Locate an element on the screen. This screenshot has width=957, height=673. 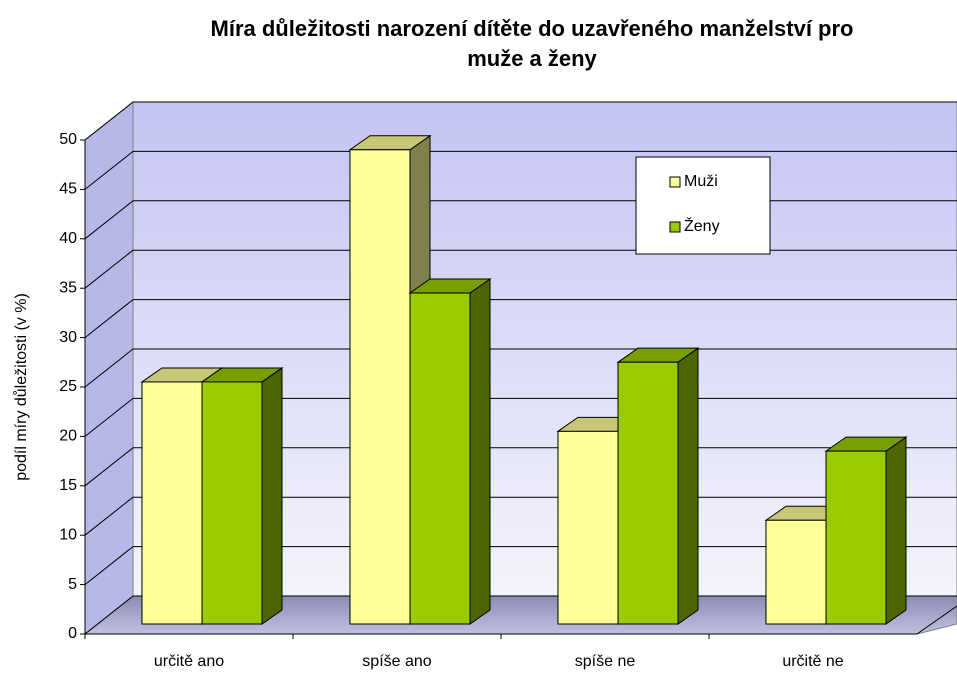
x-tick-label: spíše ano is located at coordinates (396, 661).